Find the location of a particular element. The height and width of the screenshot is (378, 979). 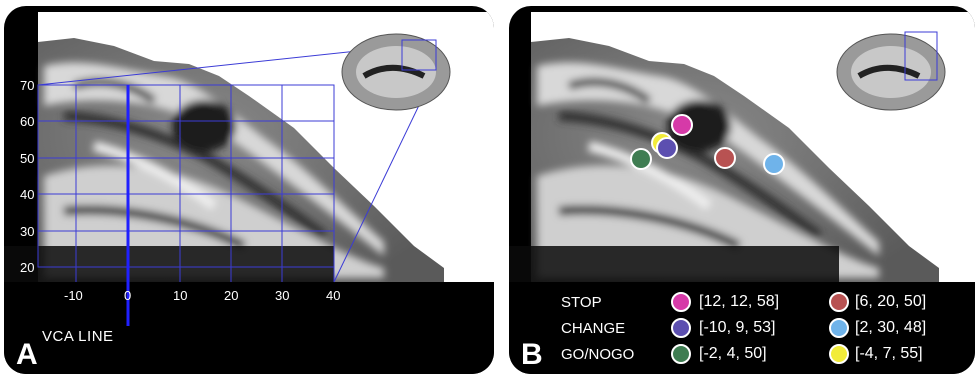

y-tick: 40 is located at coordinates (27, 194).